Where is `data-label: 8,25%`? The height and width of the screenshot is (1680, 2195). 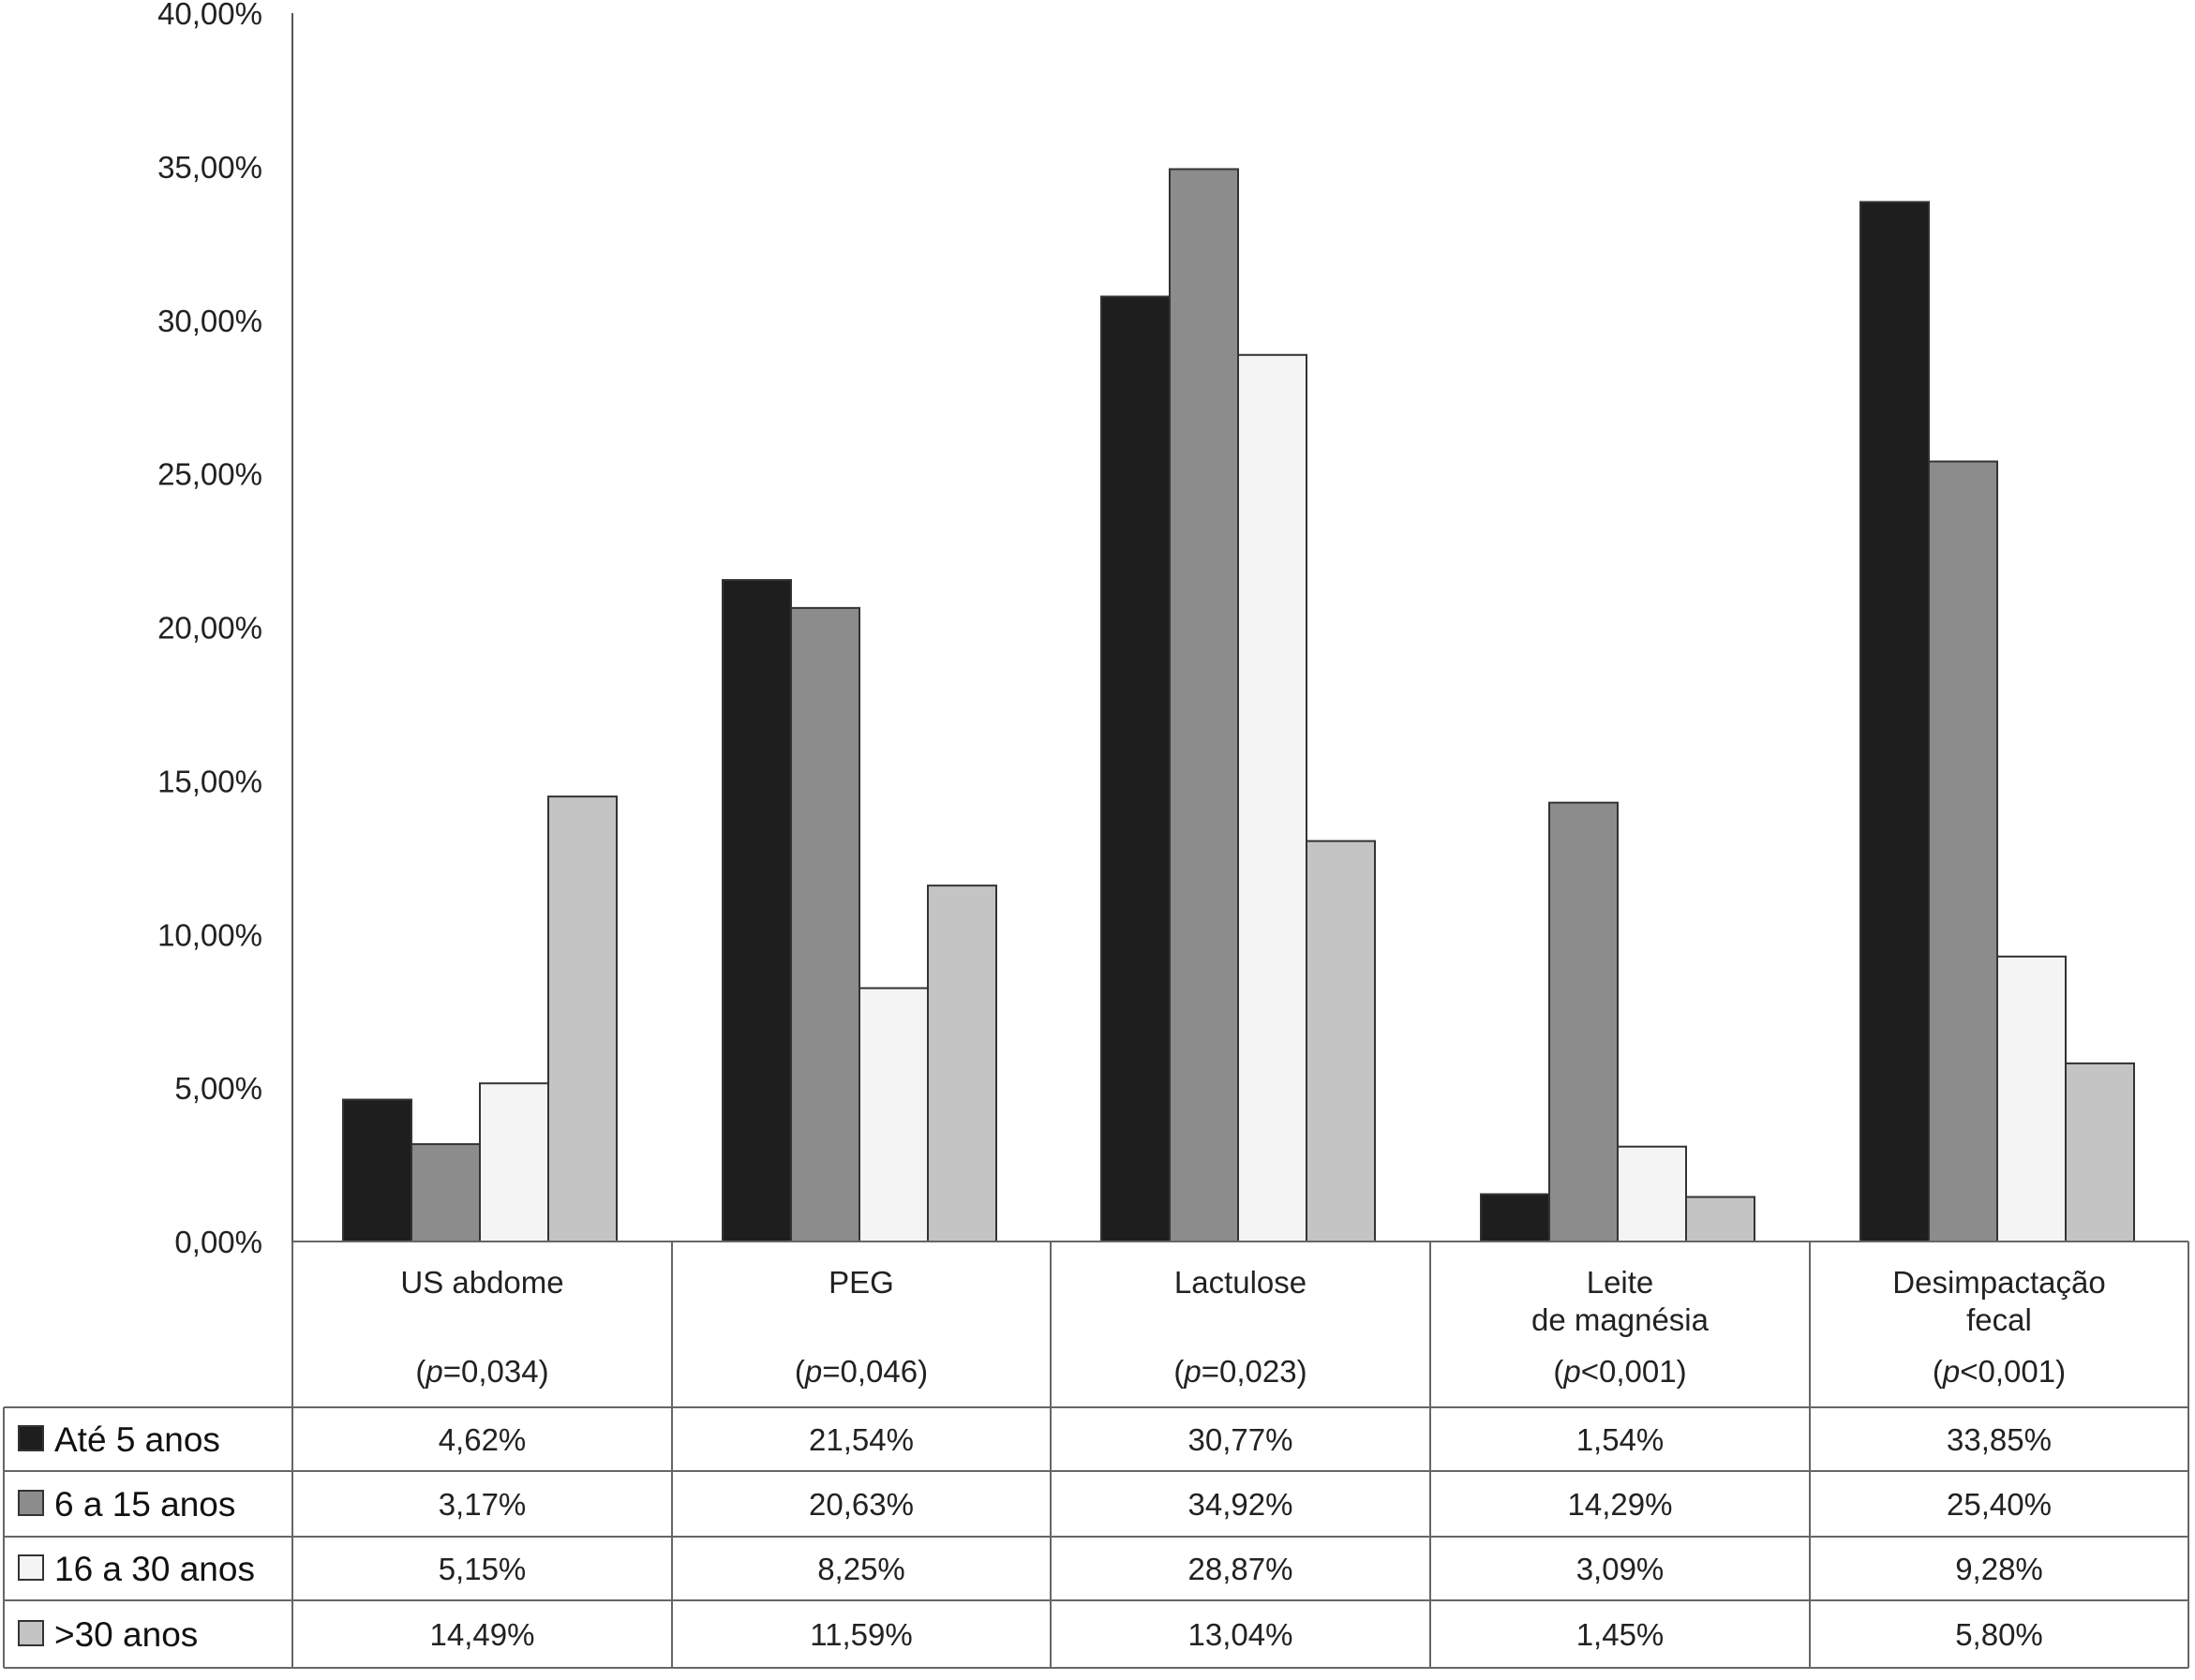 data-label: 8,25% is located at coordinates (861, 1569).